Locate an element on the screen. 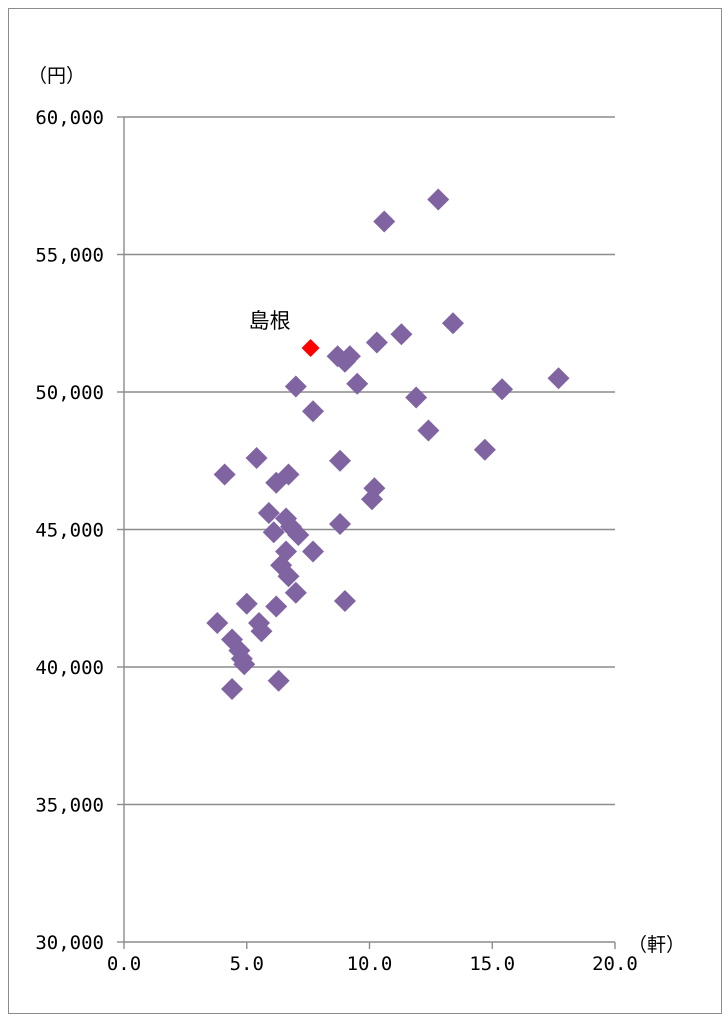  x-tick-labels: 0.0 5.0 10.0 15.0 20.0 is located at coordinates (372, 964).